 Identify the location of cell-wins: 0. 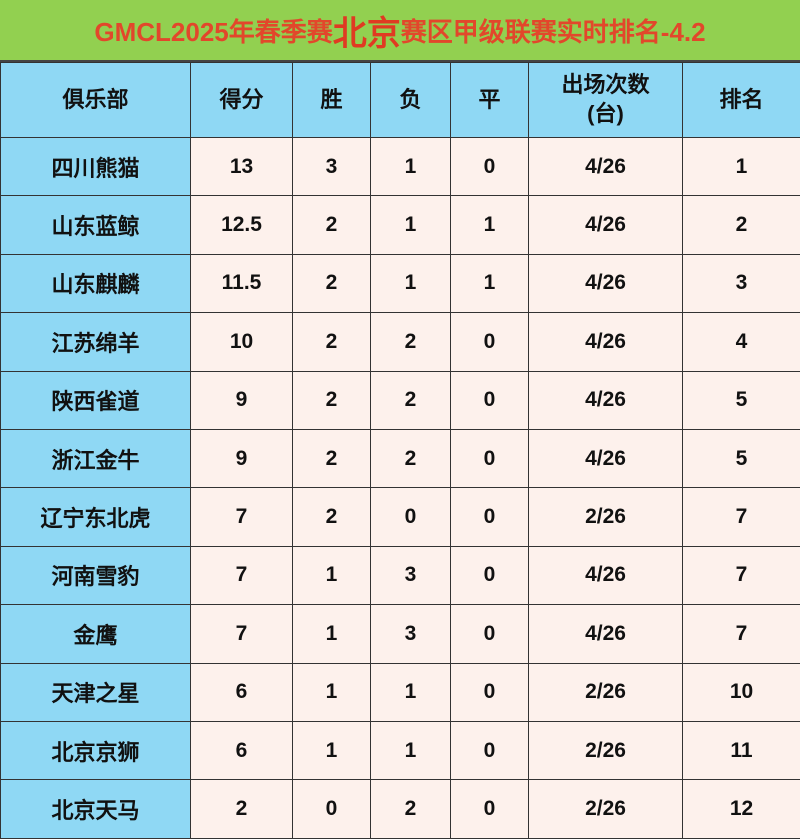
(332, 809).